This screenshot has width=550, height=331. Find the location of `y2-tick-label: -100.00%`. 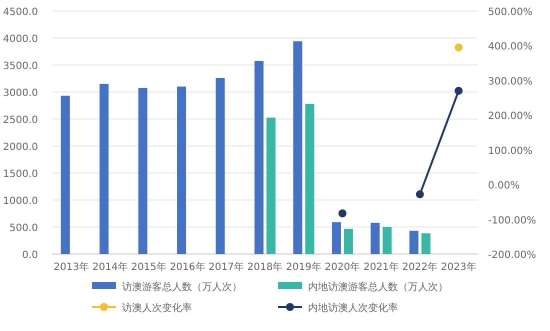

y2-tick-label: -100.00% is located at coordinates (512, 220).